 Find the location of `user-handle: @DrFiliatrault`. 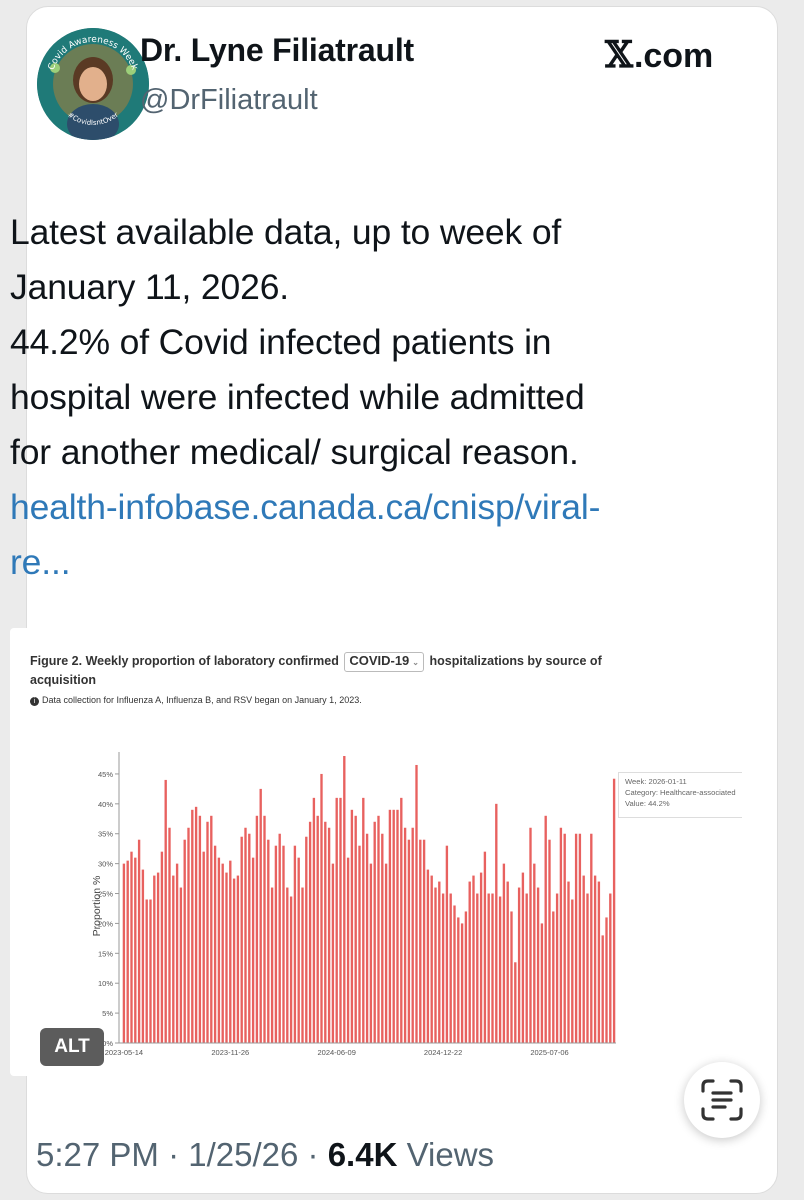

user-handle: @DrFiliatrault is located at coordinates (229, 100).